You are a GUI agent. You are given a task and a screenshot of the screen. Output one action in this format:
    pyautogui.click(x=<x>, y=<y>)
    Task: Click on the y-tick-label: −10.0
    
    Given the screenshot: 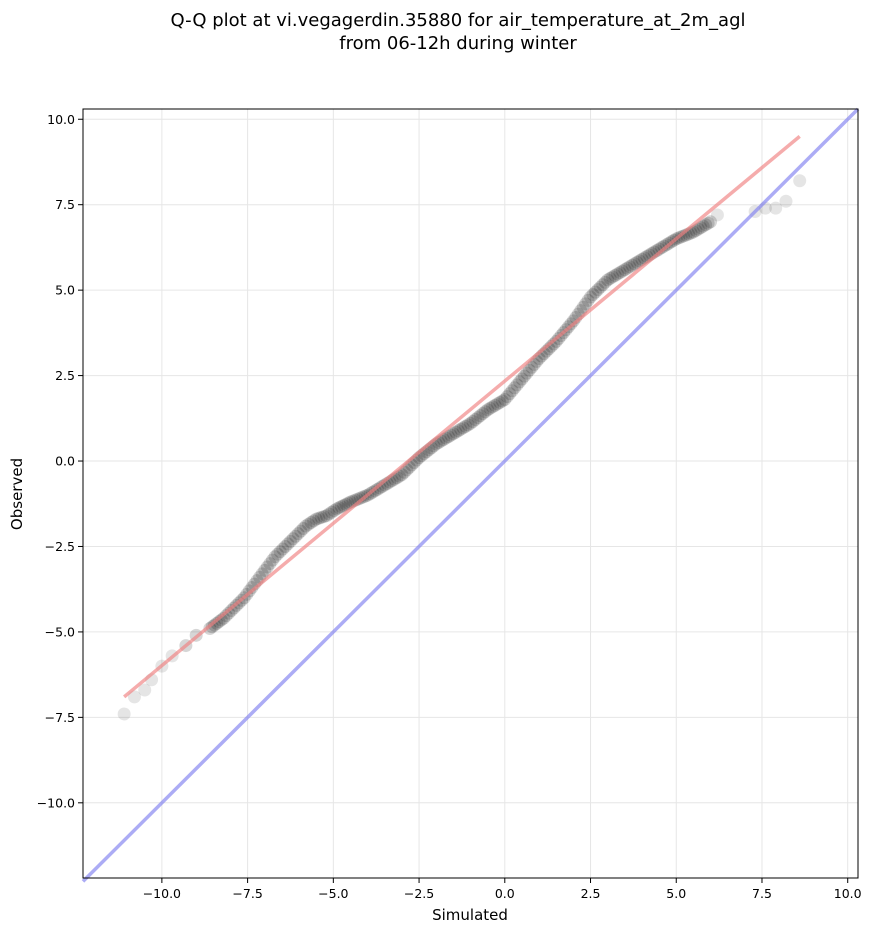 What is the action you would take?
    pyautogui.click(x=56, y=802)
    